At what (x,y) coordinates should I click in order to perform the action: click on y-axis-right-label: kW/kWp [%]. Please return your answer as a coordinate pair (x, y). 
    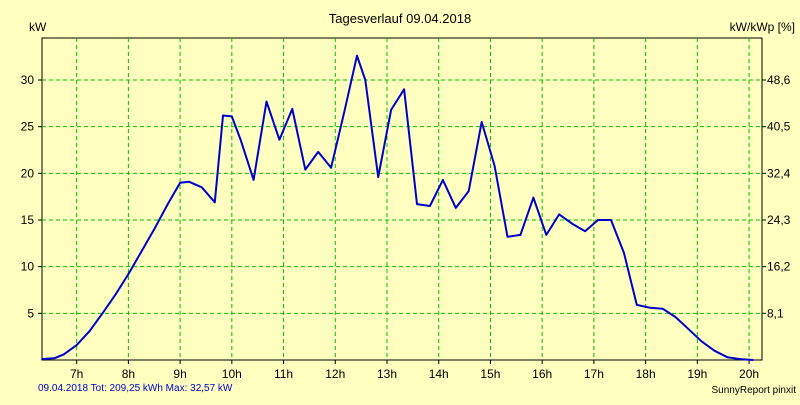
    Looking at the image, I should click on (762, 27).